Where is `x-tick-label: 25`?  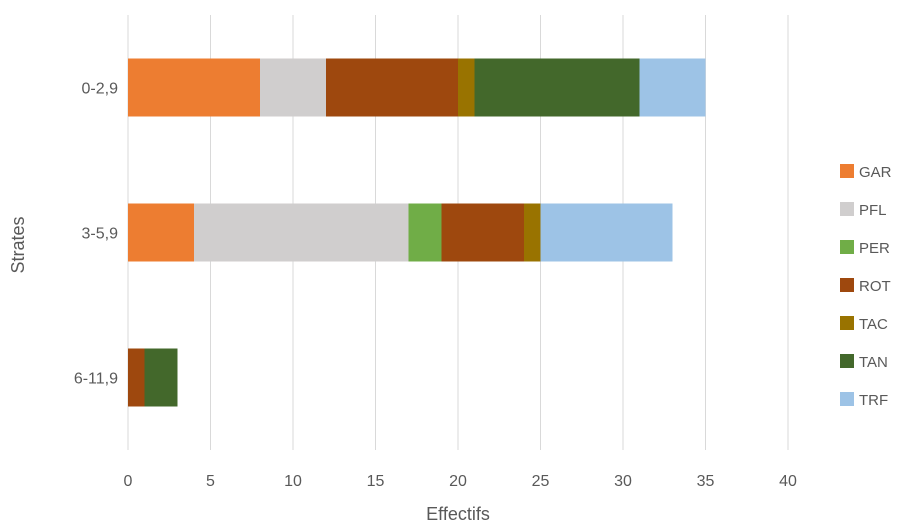
x-tick-label: 25 is located at coordinates (541, 481).